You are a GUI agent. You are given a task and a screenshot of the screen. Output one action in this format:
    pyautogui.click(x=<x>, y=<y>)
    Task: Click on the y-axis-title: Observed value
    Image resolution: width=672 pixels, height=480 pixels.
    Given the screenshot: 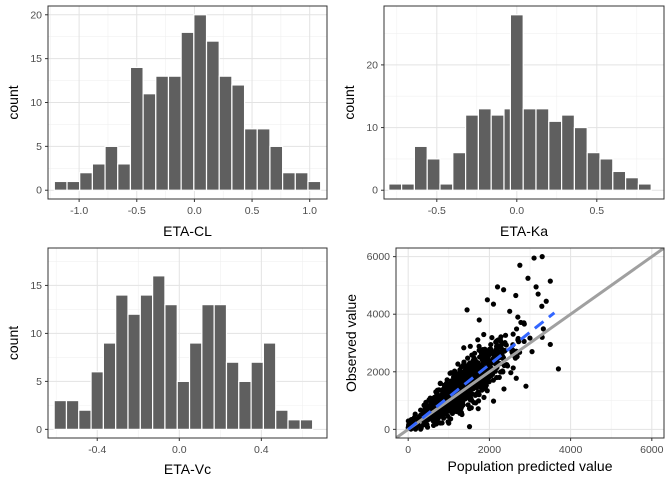 What is the action you would take?
    pyautogui.click(x=351, y=343)
    